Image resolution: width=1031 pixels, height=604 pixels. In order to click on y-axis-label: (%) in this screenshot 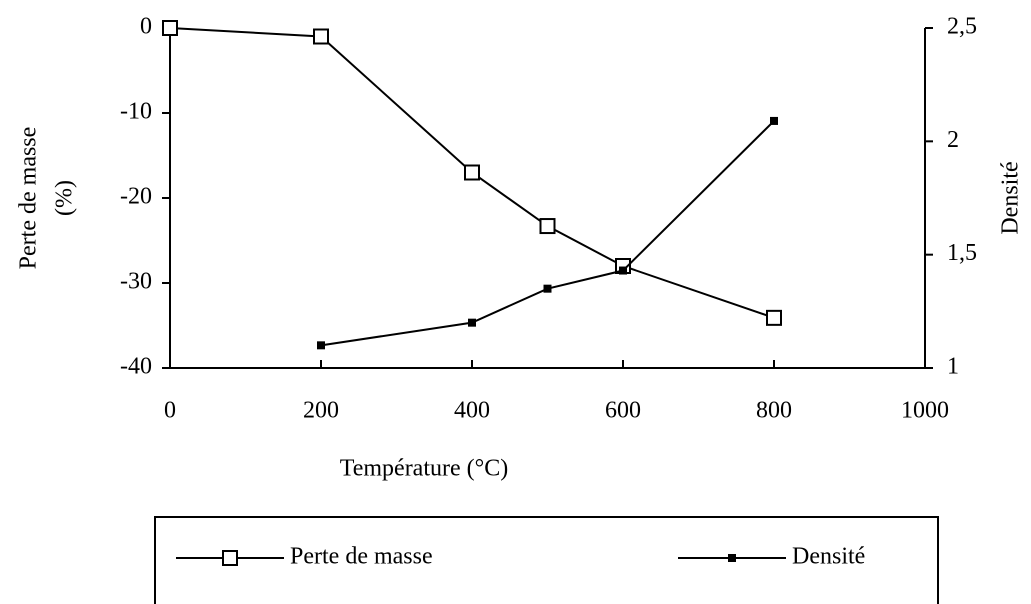, I will do `click(65, 198)`.